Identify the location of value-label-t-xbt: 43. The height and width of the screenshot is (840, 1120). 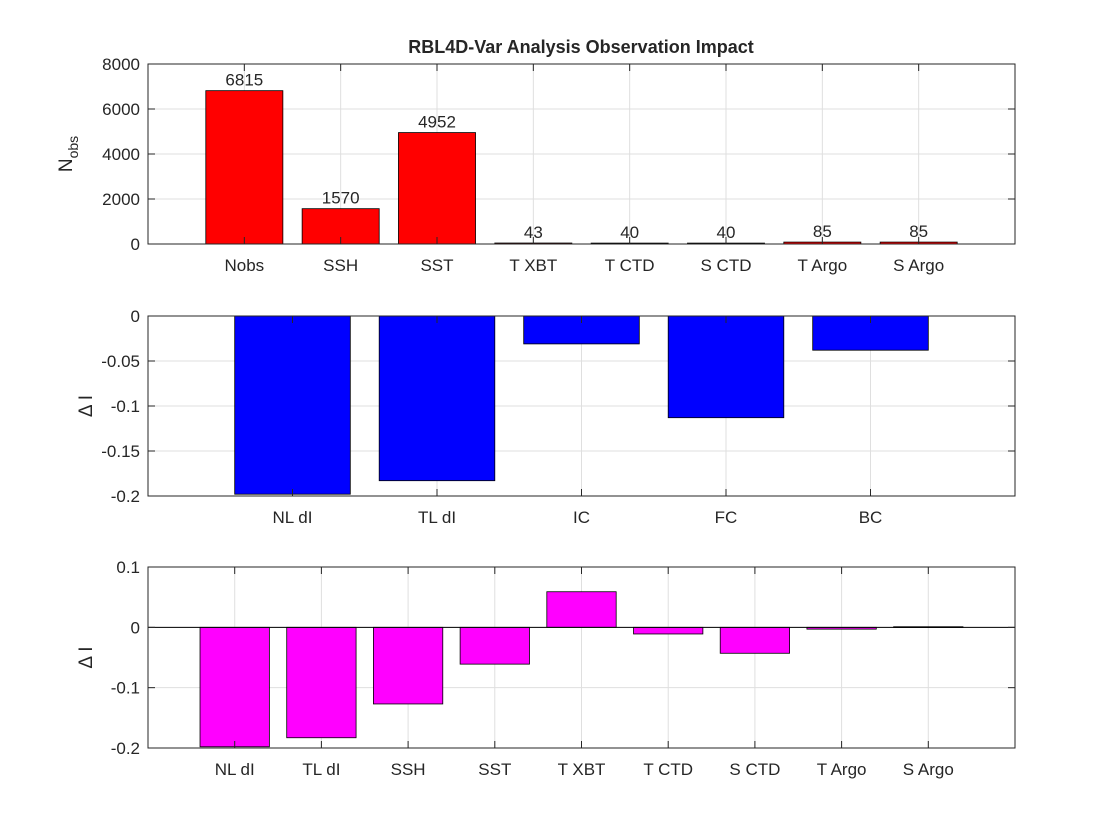
(533, 232).